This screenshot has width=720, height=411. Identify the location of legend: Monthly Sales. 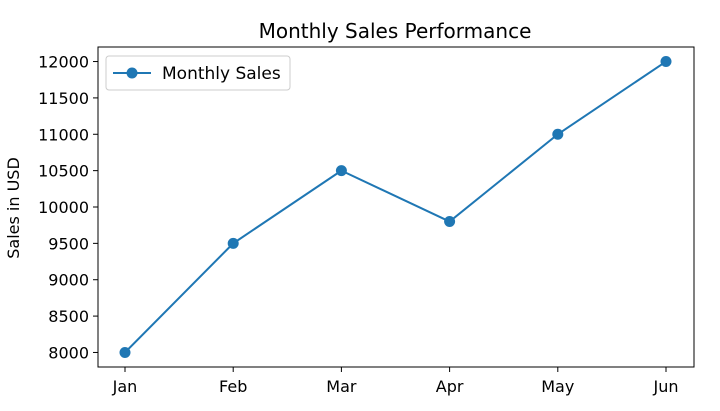
(198, 73).